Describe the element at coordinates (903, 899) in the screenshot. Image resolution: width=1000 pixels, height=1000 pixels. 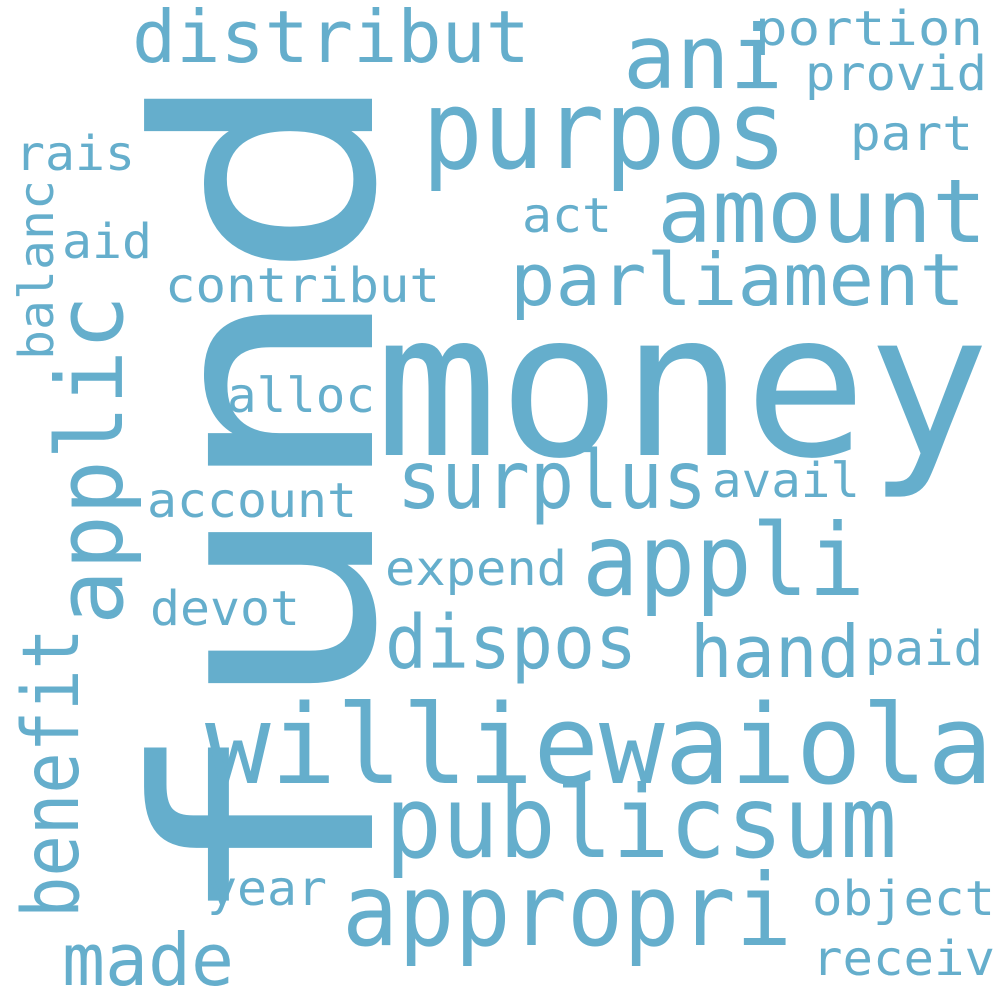
I see `word-object: object` at that location.